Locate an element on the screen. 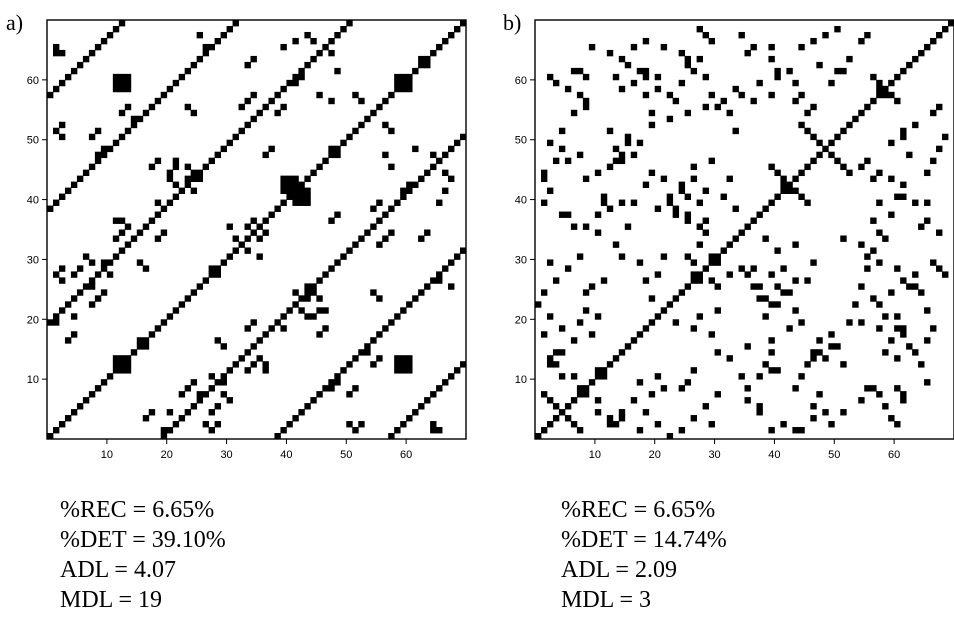 Image resolution: width=954 pixels, height=619 pixels. y-tick-label: 20 is located at coordinates (521, 320).